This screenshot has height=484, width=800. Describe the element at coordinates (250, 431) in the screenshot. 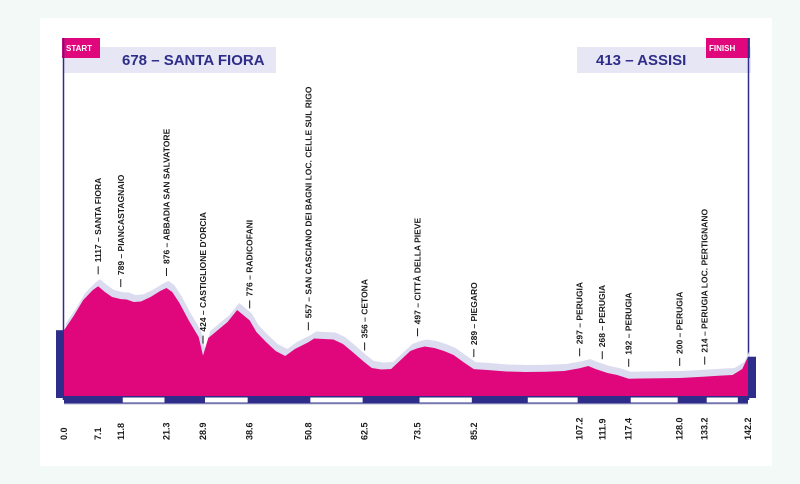

I see `x-tick-label: 38.6` at that location.